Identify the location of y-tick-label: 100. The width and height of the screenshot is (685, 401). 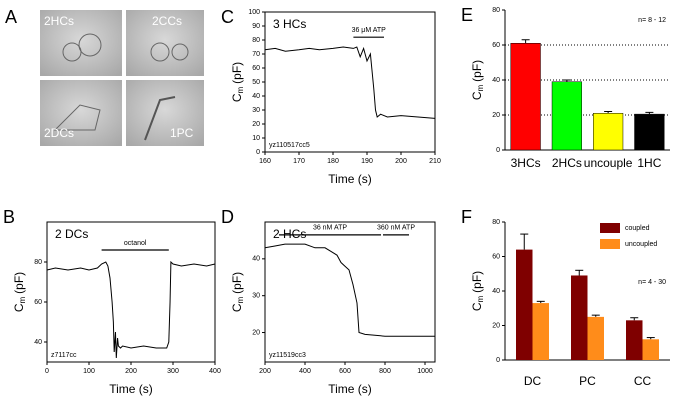
(254, 12).